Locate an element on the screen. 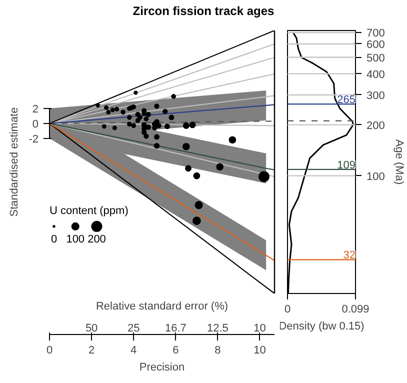 The width and height of the screenshot is (407, 383). x-tick-label: 6 is located at coordinates (175, 350).